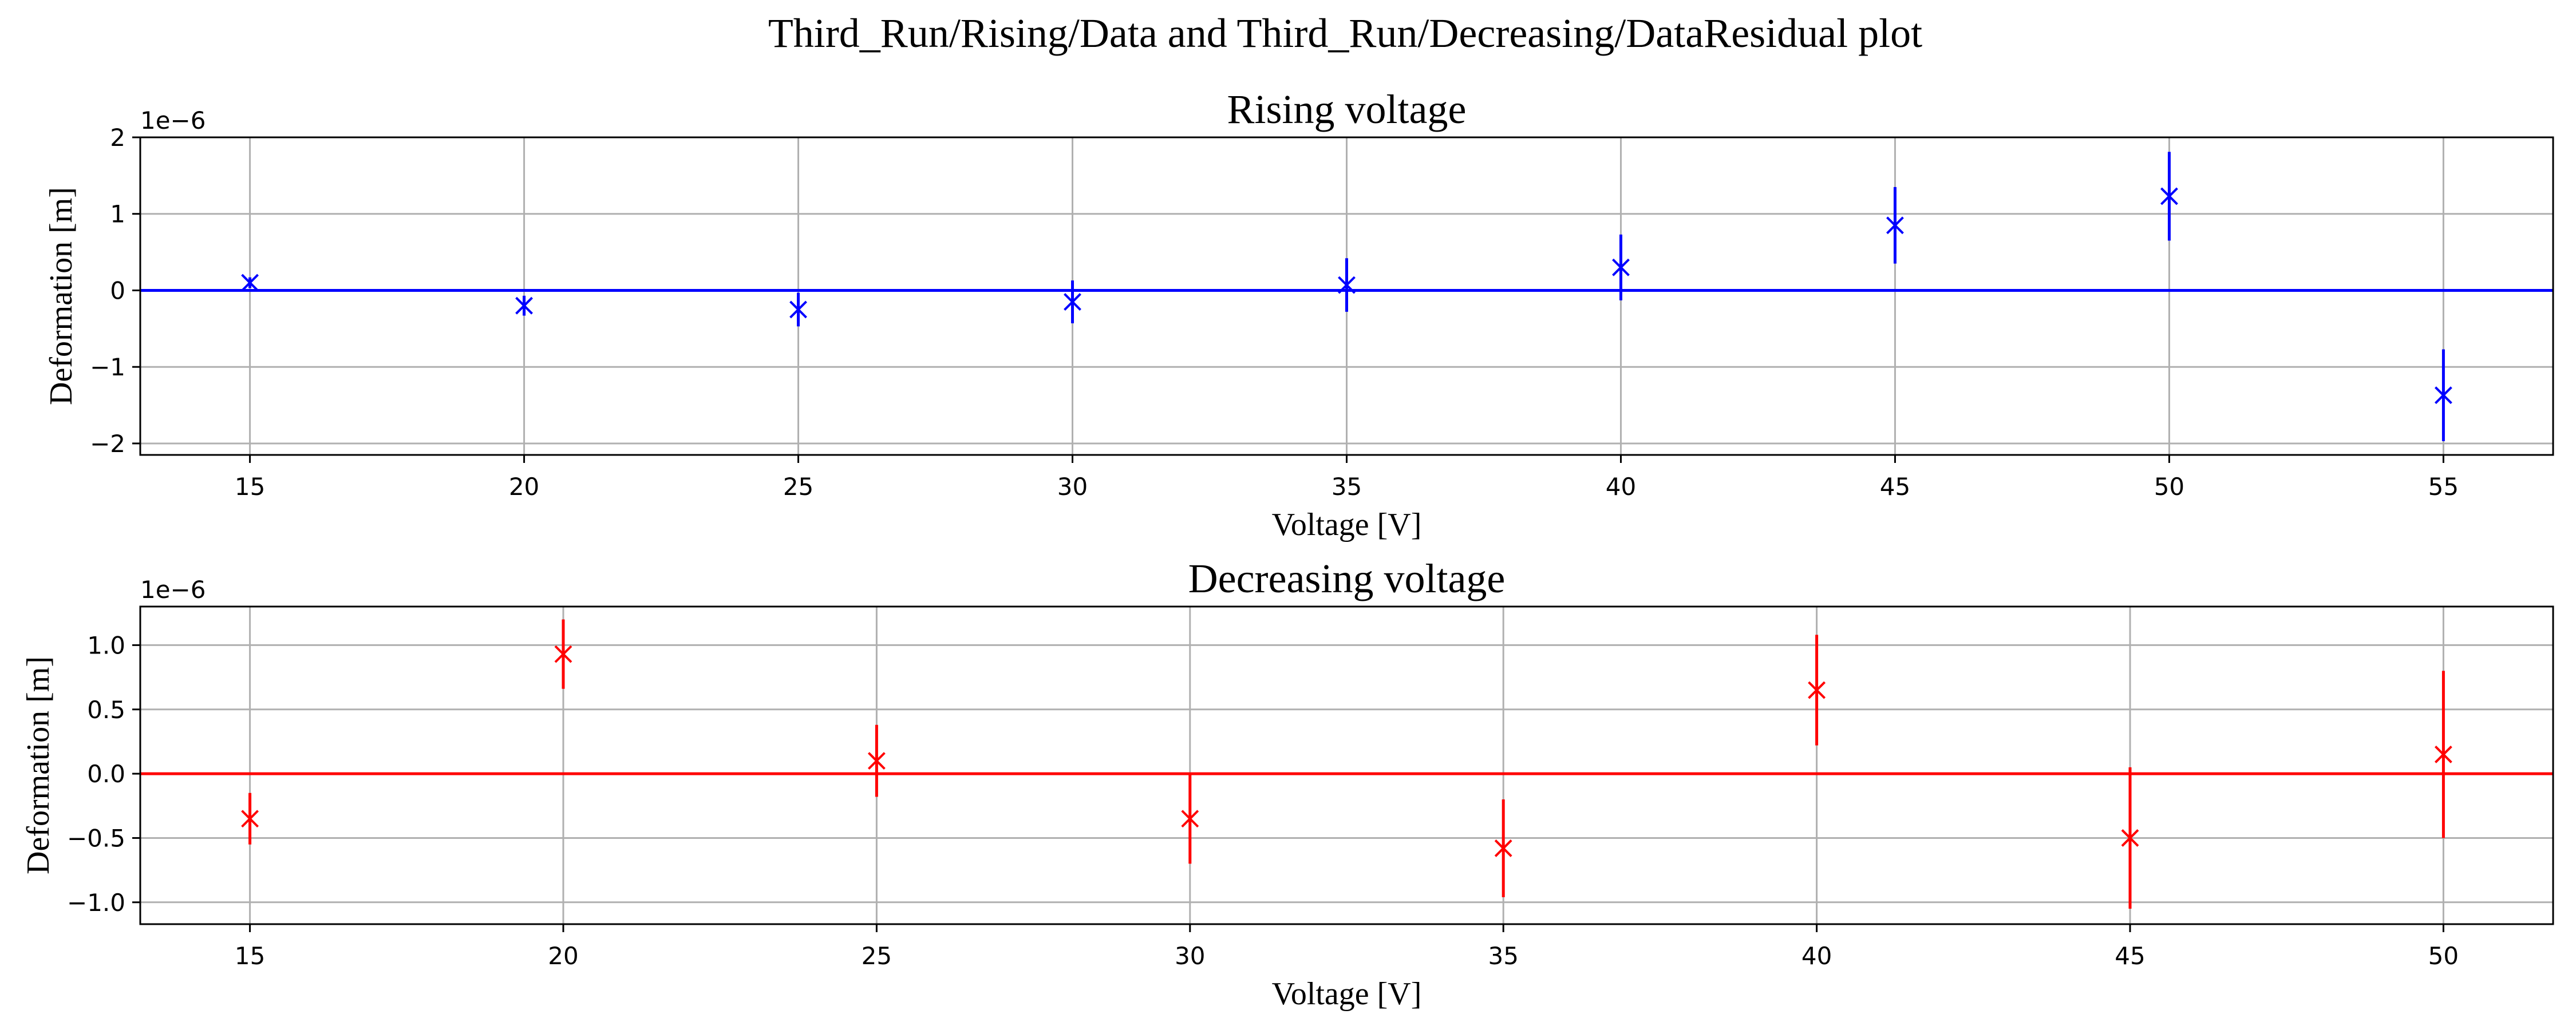 This screenshot has width=2576, height=1030. Describe the element at coordinates (106, 774) in the screenshot. I see `y-tick-label: 0.0` at that location.